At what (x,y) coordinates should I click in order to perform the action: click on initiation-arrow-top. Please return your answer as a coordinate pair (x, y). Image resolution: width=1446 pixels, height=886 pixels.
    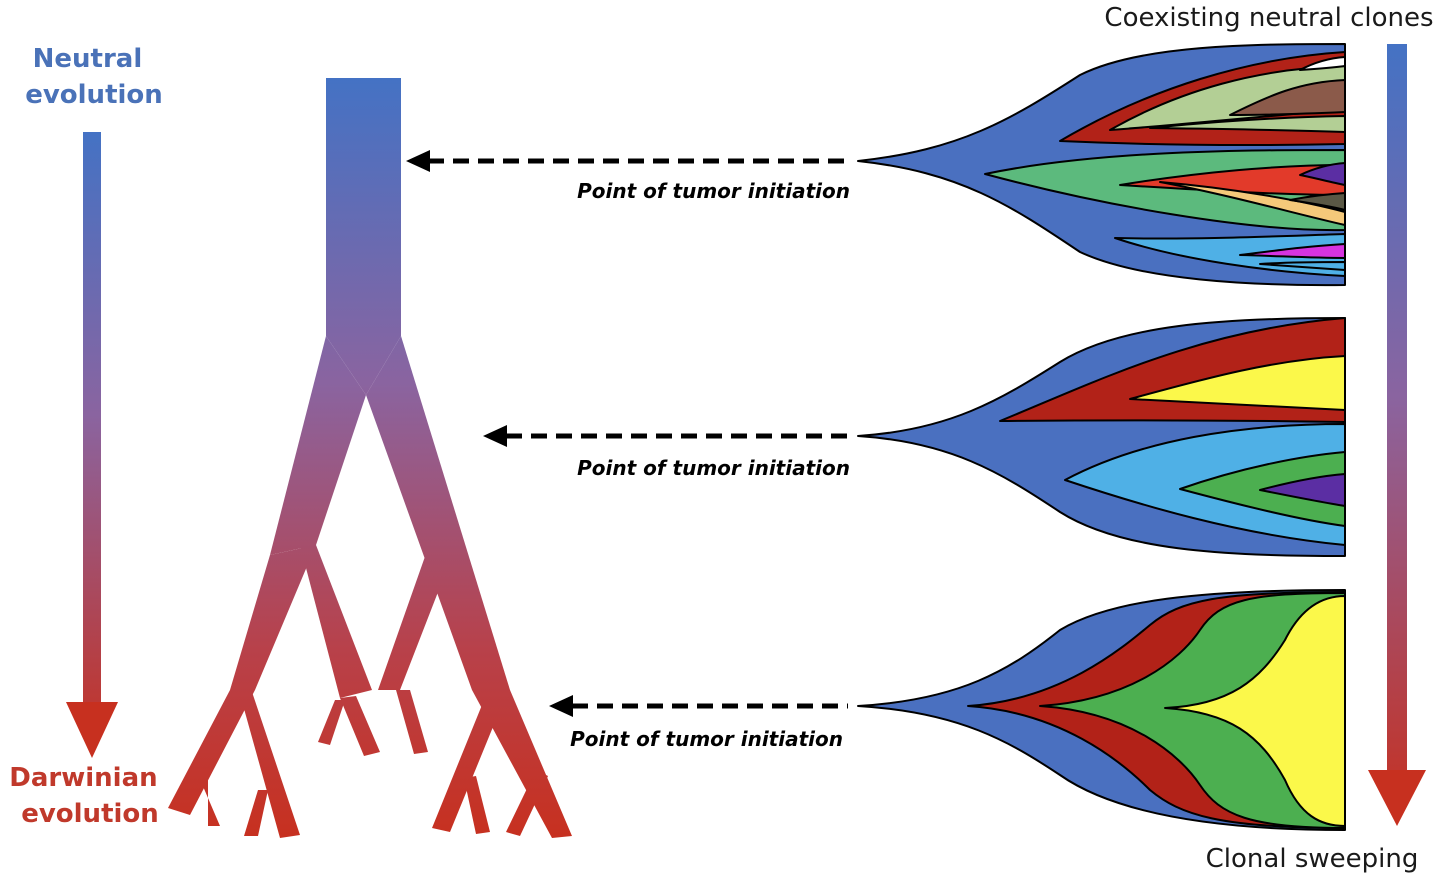
    Looking at the image, I should click on (627, 161).